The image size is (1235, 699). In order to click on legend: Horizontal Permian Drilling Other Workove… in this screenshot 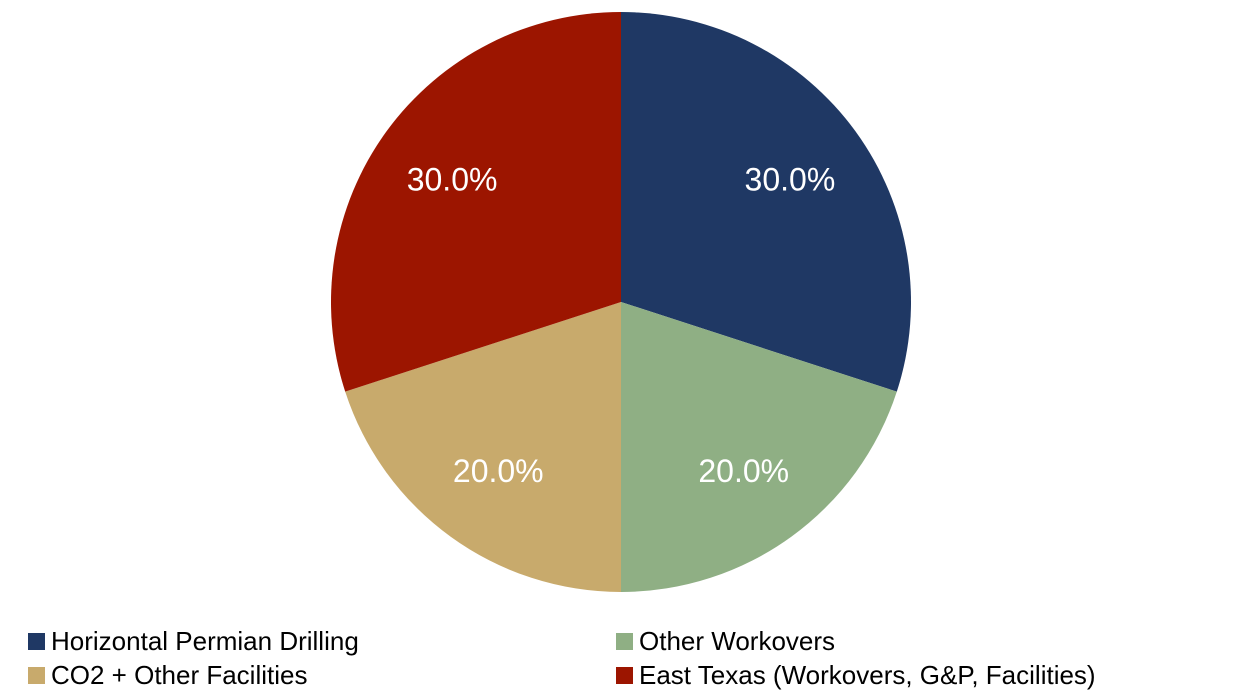, I will do `click(631, 658)`.